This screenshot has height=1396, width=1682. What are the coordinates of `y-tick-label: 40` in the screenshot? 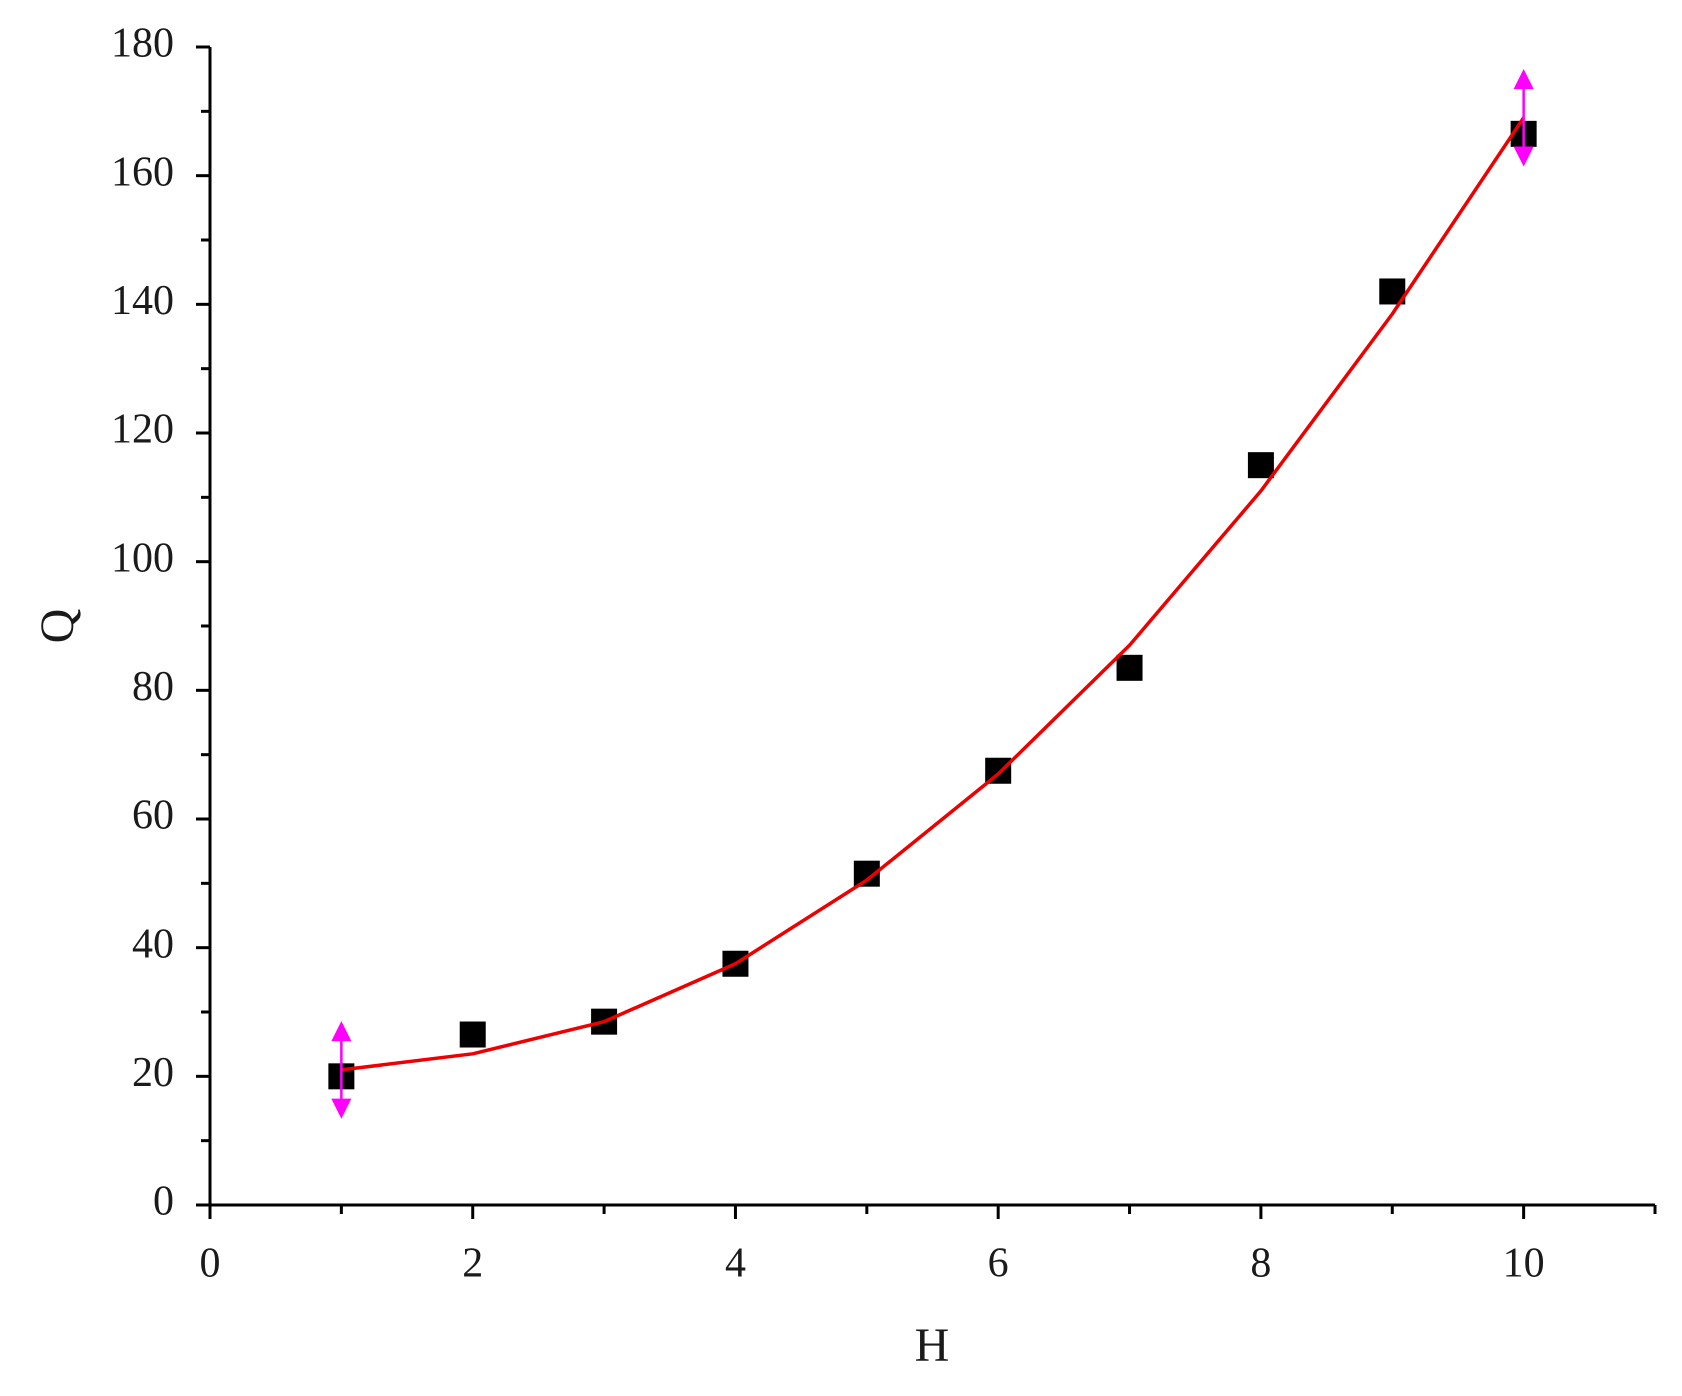 It's located at (153, 944).